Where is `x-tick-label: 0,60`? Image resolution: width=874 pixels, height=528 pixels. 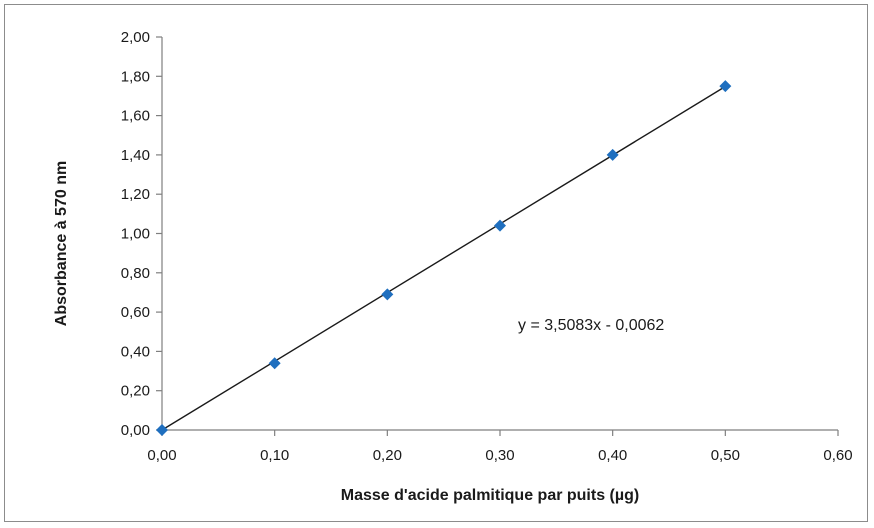 x-tick-label: 0,60 is located at coordinates (837, 455).